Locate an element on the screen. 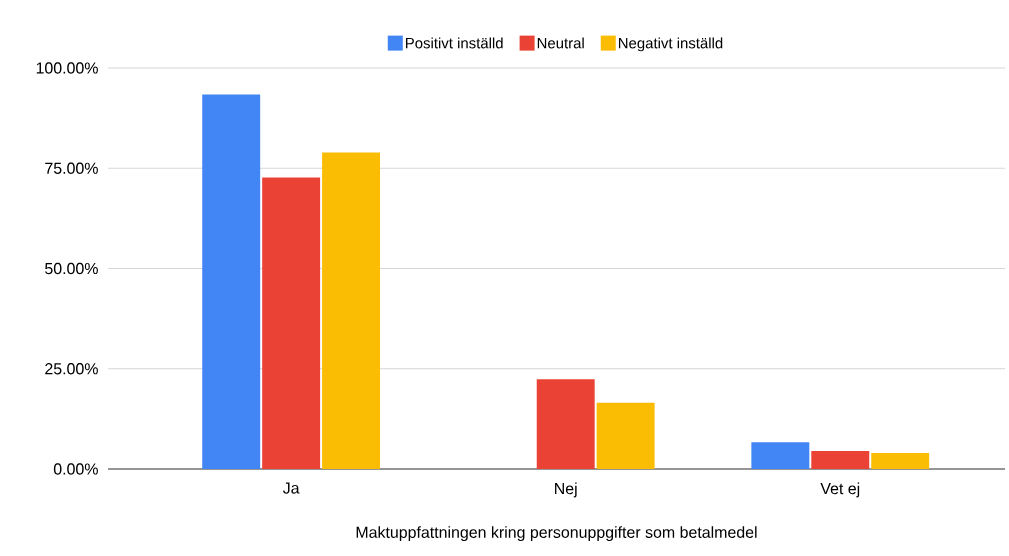  x-tick-label: Vet ej is located at coordinates (840, 490).